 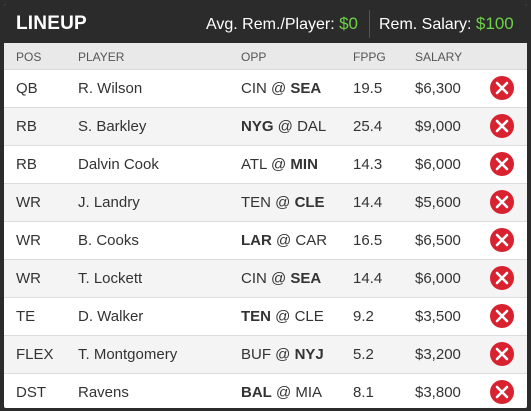 What do you see at coordinates (279, 164) in the screenshot?
I see `player-opponent: ATL @ MIN` at bounding box center [279, 164].